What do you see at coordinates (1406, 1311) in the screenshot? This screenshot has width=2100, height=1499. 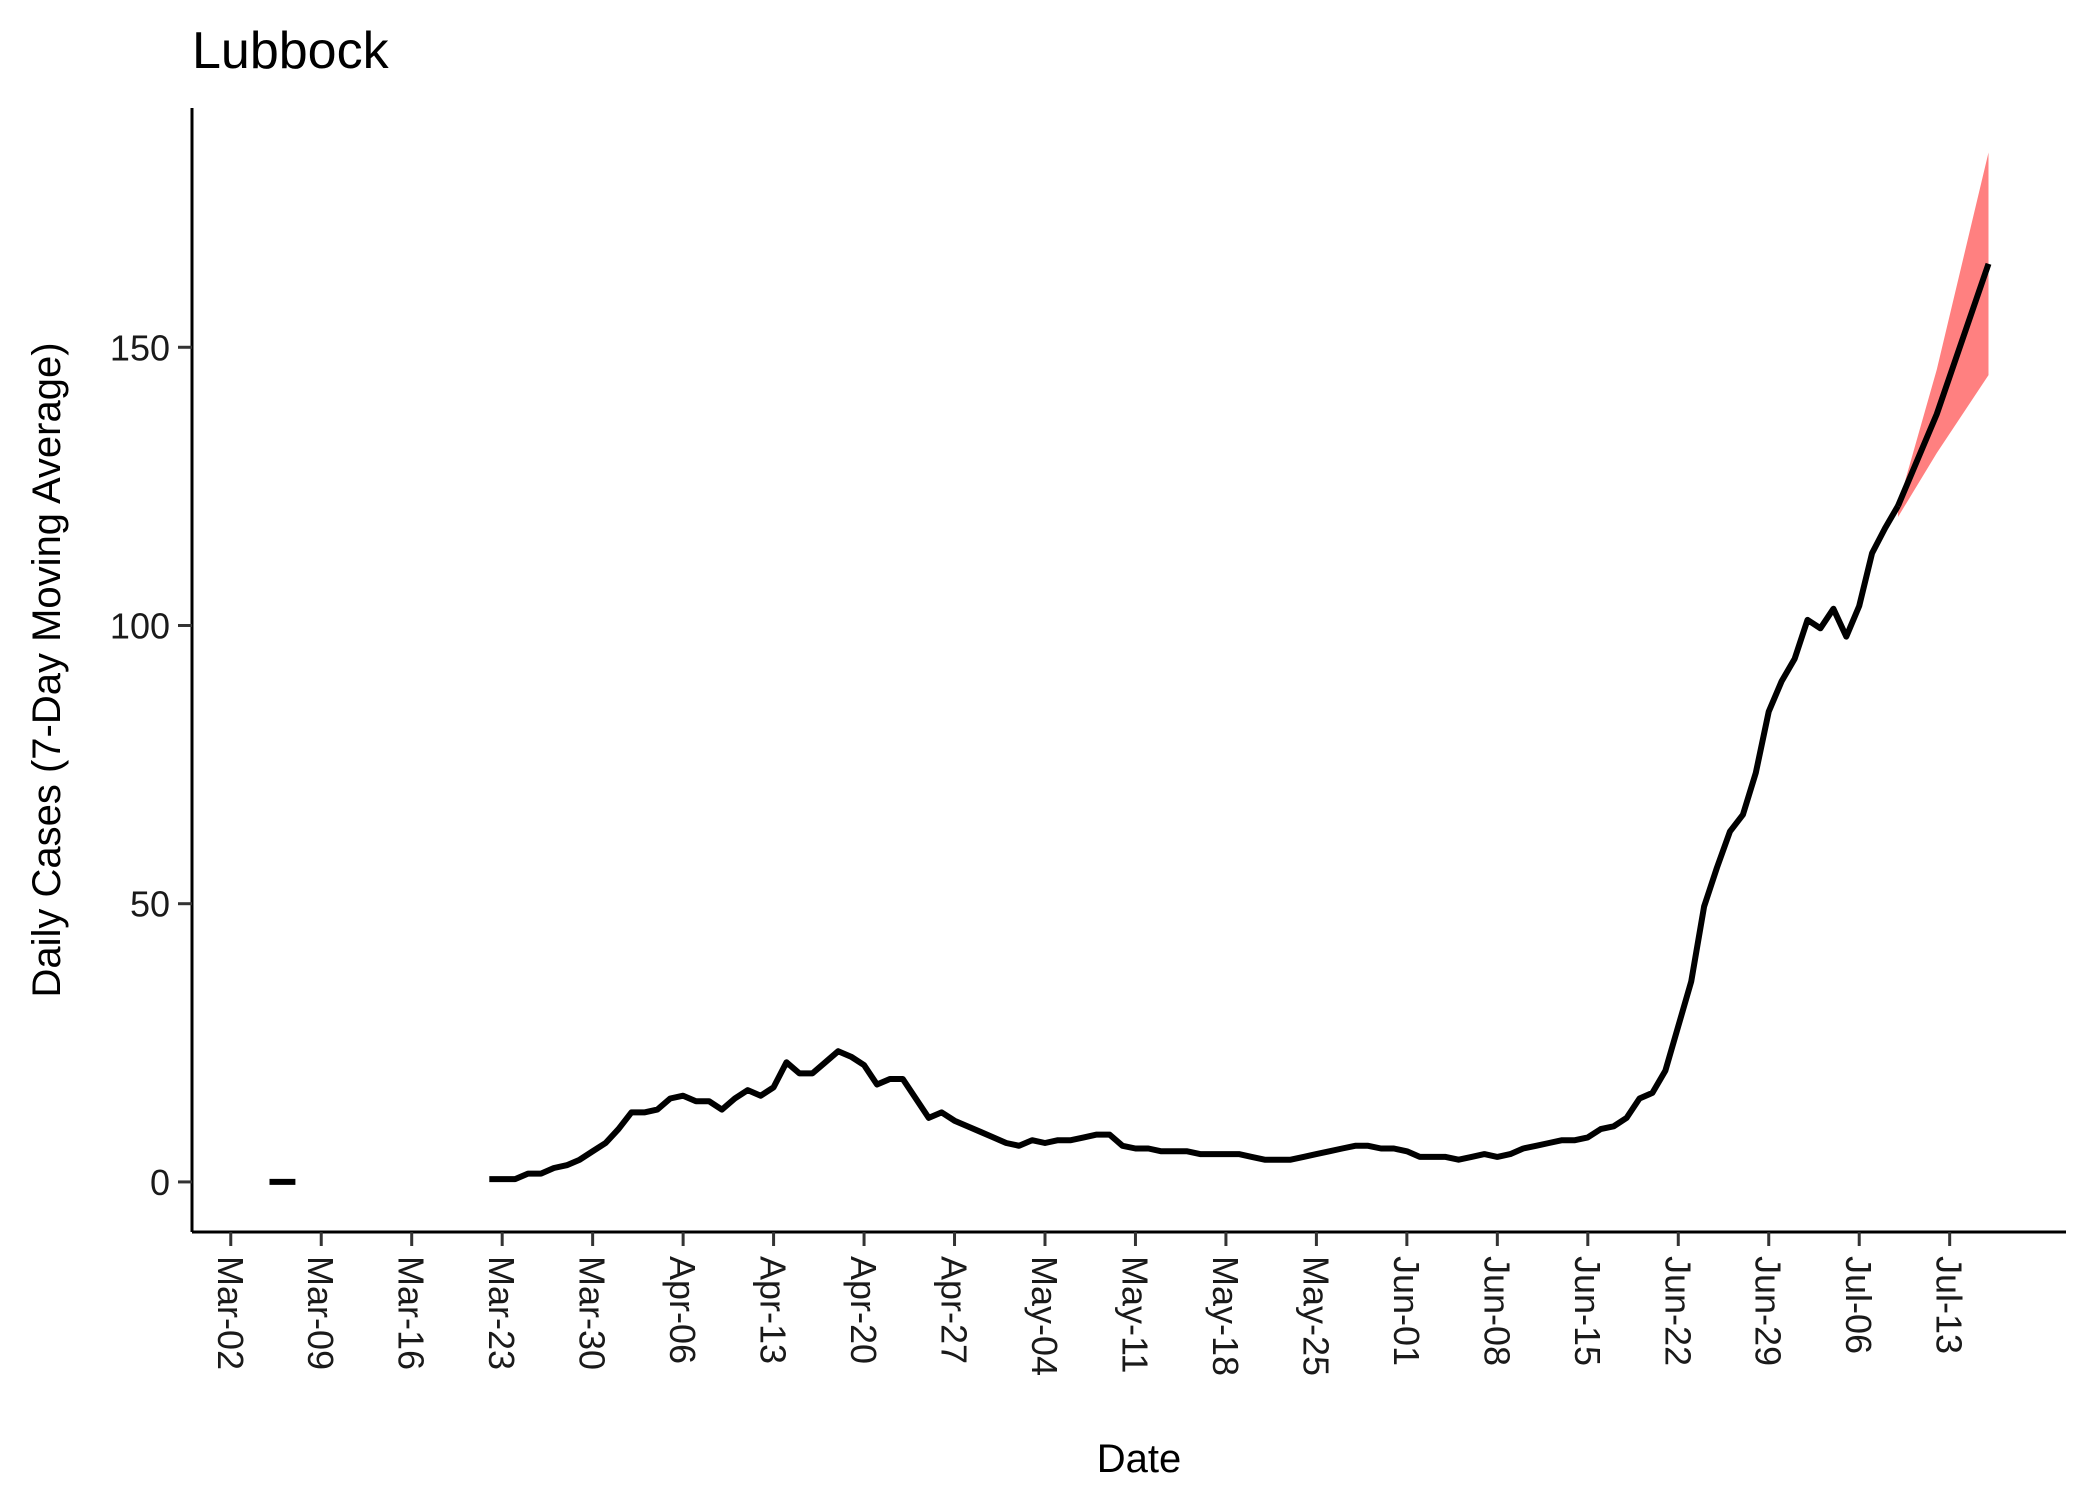 I see `x-tick-label: Jun-01` at bounding box center [1406, 1311].